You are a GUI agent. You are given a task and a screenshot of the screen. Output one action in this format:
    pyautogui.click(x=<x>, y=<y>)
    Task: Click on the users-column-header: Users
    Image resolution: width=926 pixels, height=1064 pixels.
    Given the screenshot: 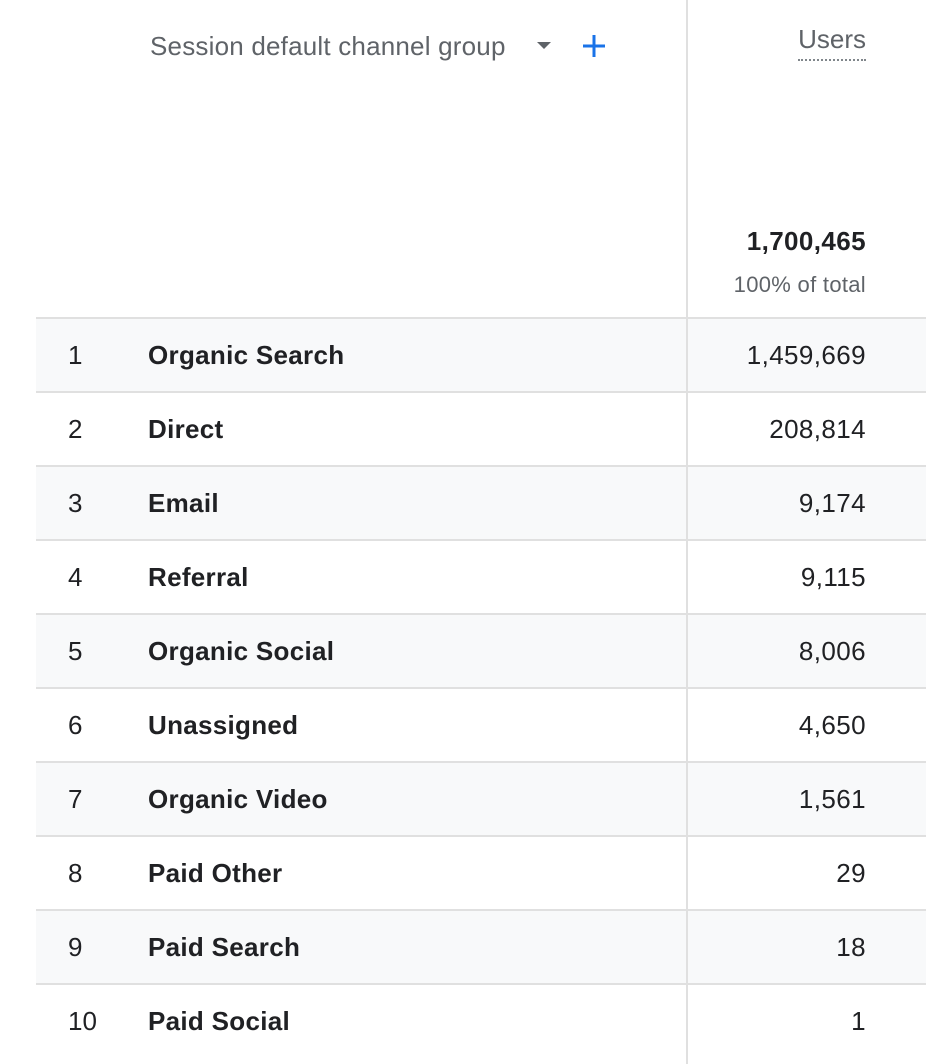 What is the action you would take?
    pyautogui.click(x=832, y=42)
    